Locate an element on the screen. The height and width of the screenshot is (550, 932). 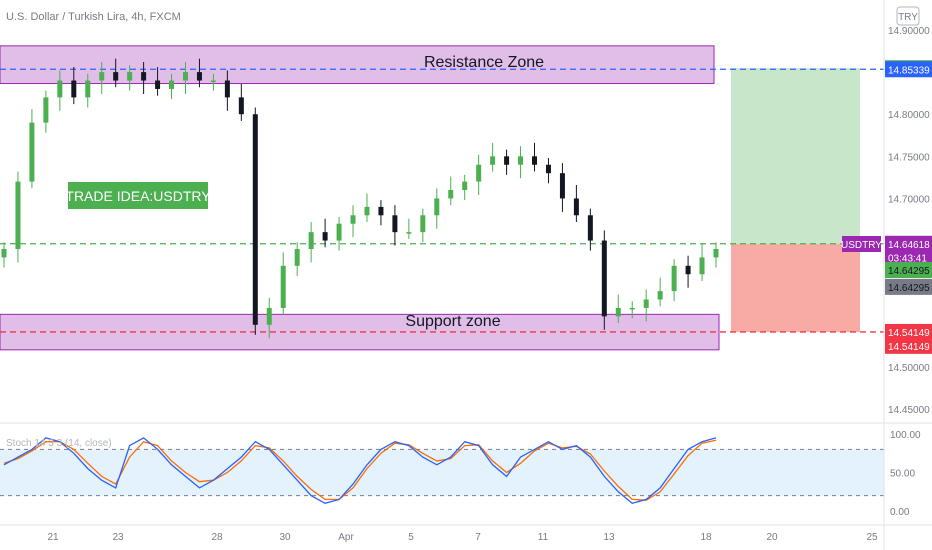
time-label: 11 is located at coordinates (543, 537).